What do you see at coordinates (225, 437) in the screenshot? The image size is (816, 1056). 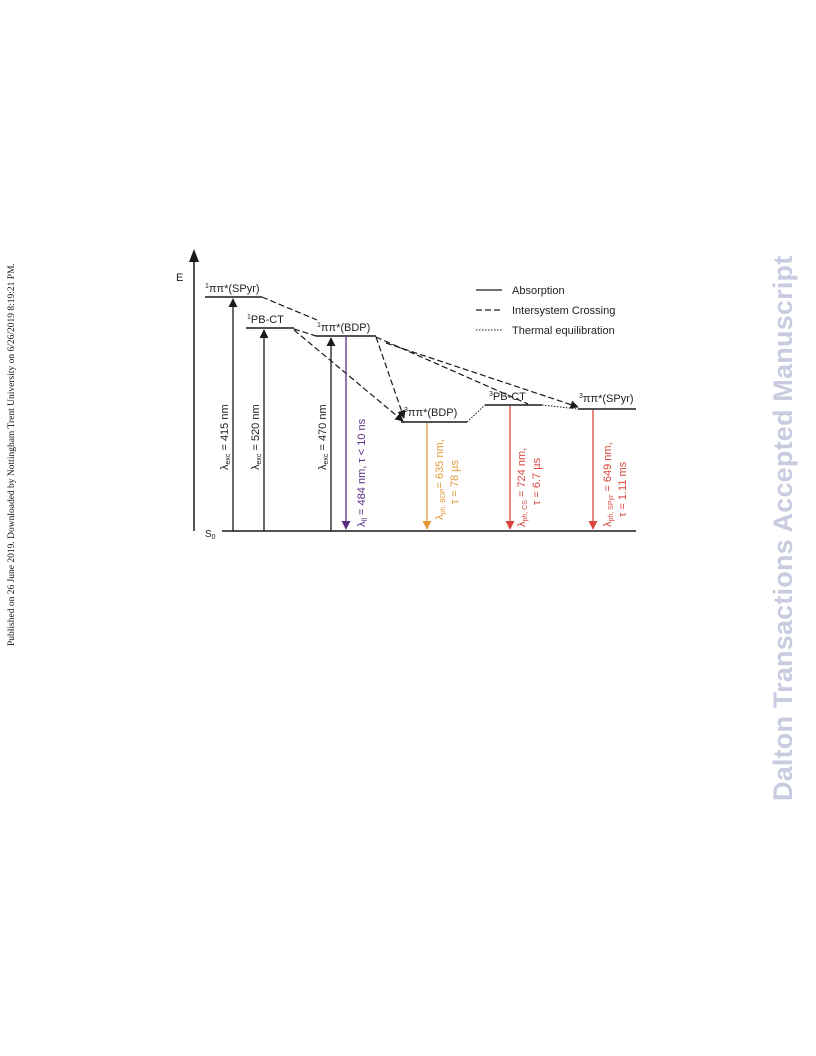 I see `absorption-label-415: λexc = 415 nm` at bounding box center [225, 437].